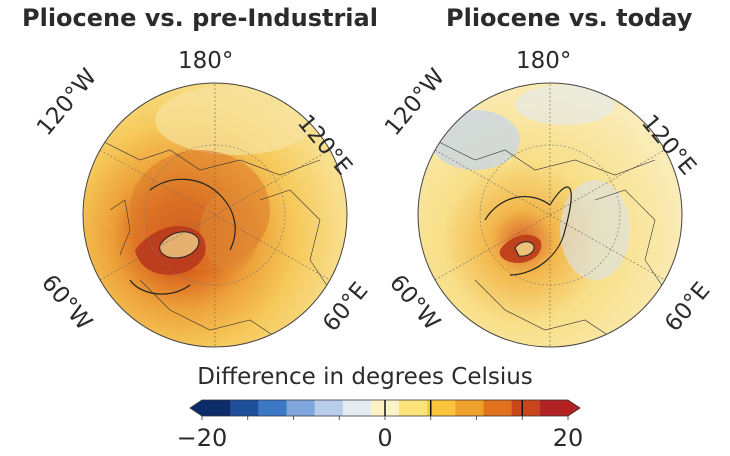 This screenshot has height=456, width=730. Describe the element at coordinates (202, 438) in the screenshot. I see `colorbar-tick-label: −20` at that location.